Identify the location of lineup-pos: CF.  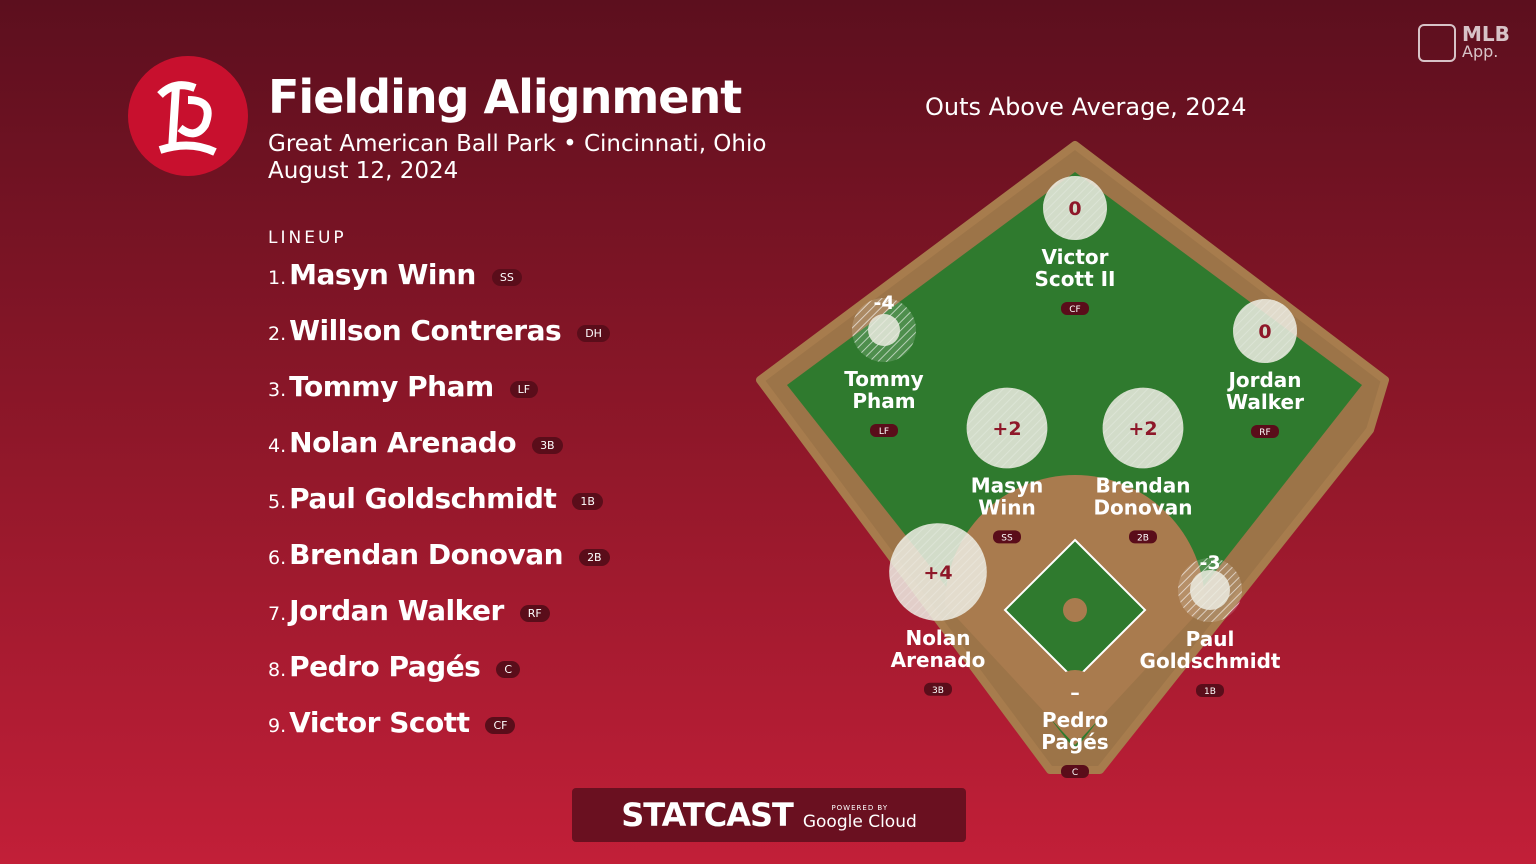
(500, 725).